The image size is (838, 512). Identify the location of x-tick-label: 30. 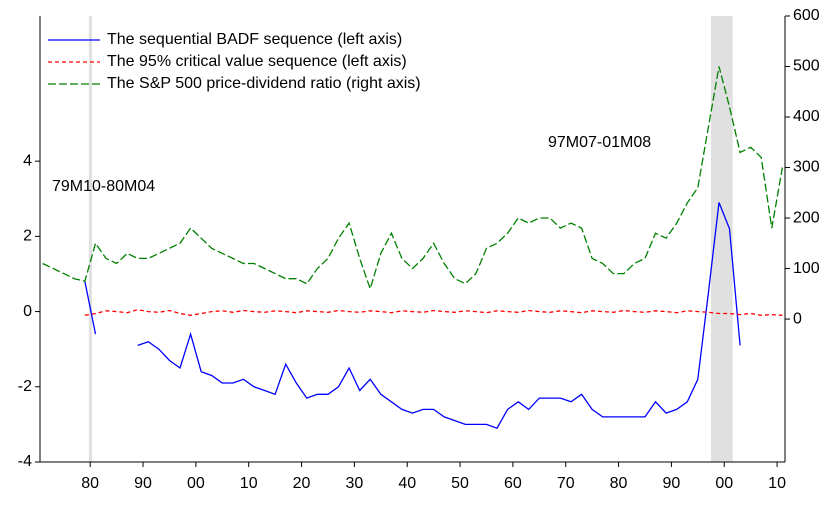
(354, 483).